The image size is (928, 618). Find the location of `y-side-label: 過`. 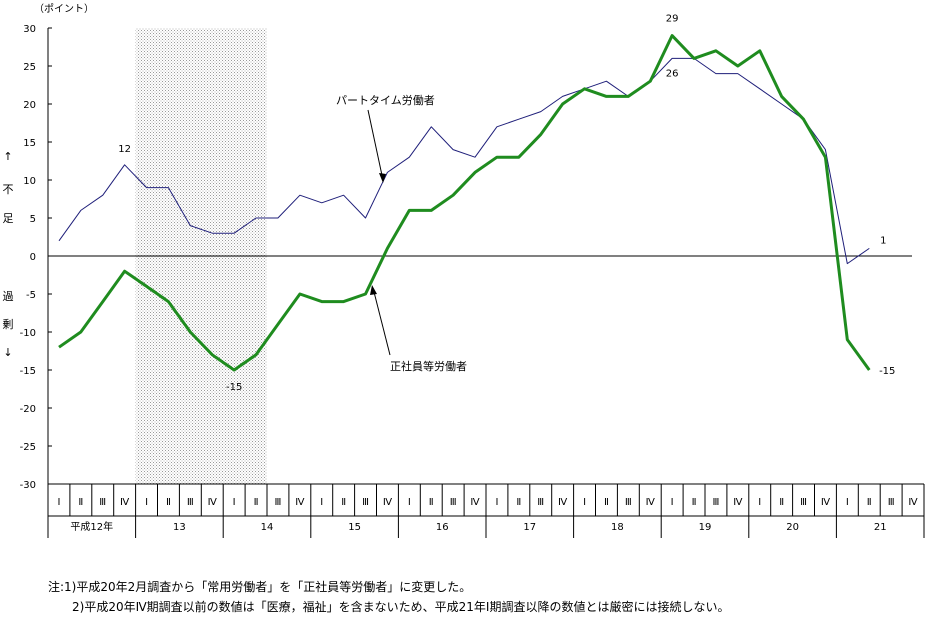

y-side-label: 過 is located at coordinates (8, 296).